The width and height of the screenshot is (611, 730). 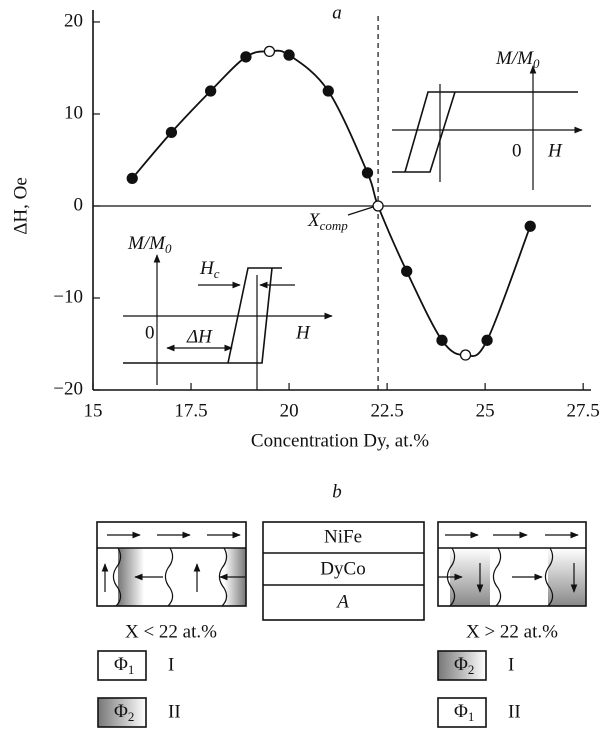 I want to click on layer-key: NiFe DyCo A, so click(x=343, y=571).